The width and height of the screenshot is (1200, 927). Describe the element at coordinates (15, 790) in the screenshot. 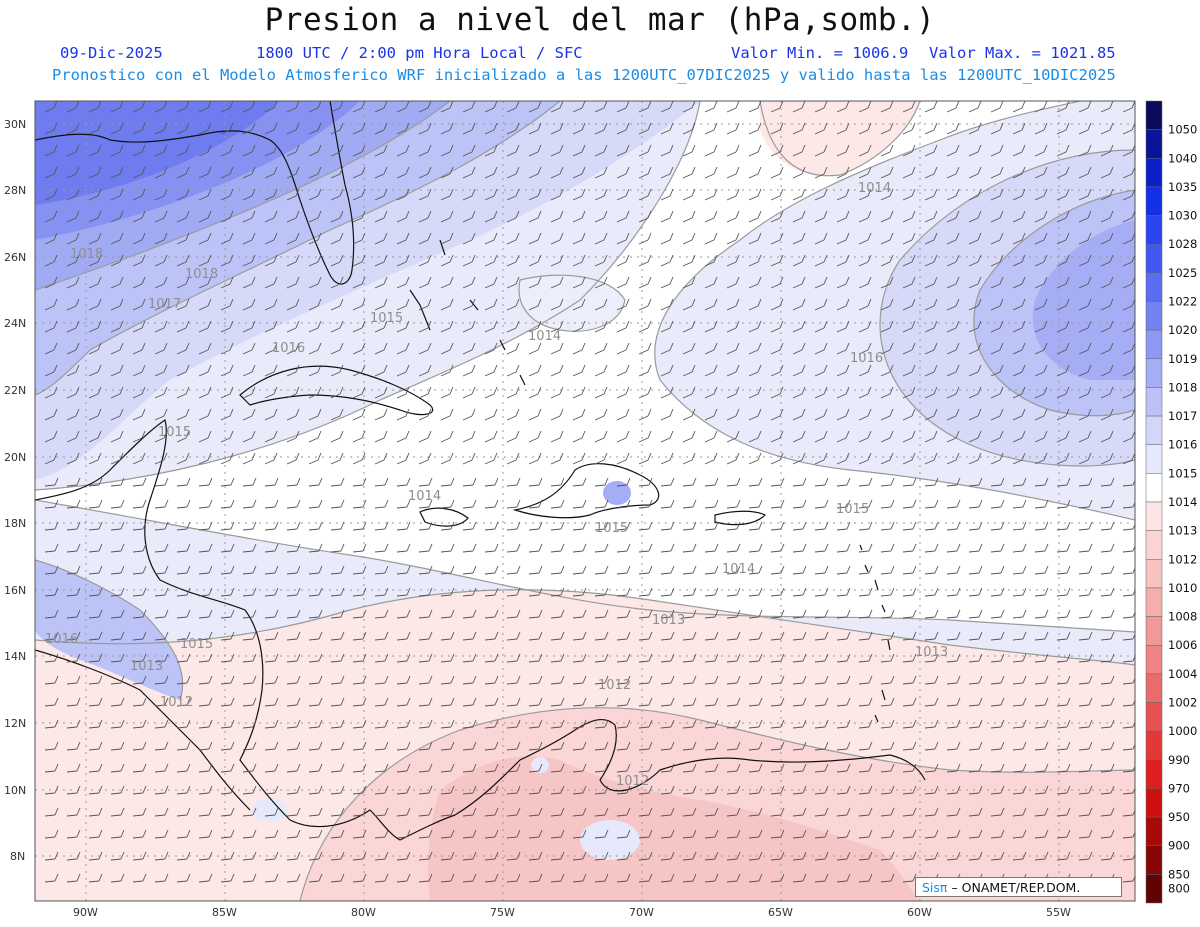

I see `lat-label: 10N` at that location.